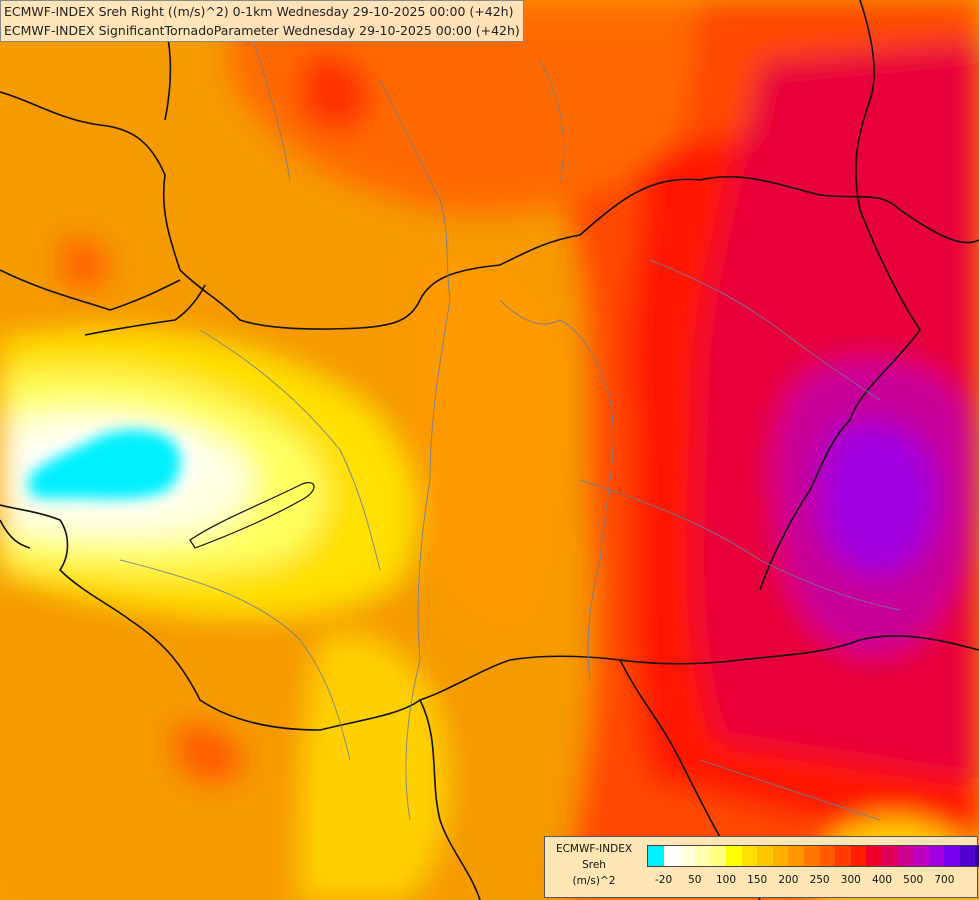 Image resolution: width=979 pixels, height=900 pixels. Describe the element at coordinates (695, 880) in the screenshot. I see `legend-tick-label: 50` at that location.